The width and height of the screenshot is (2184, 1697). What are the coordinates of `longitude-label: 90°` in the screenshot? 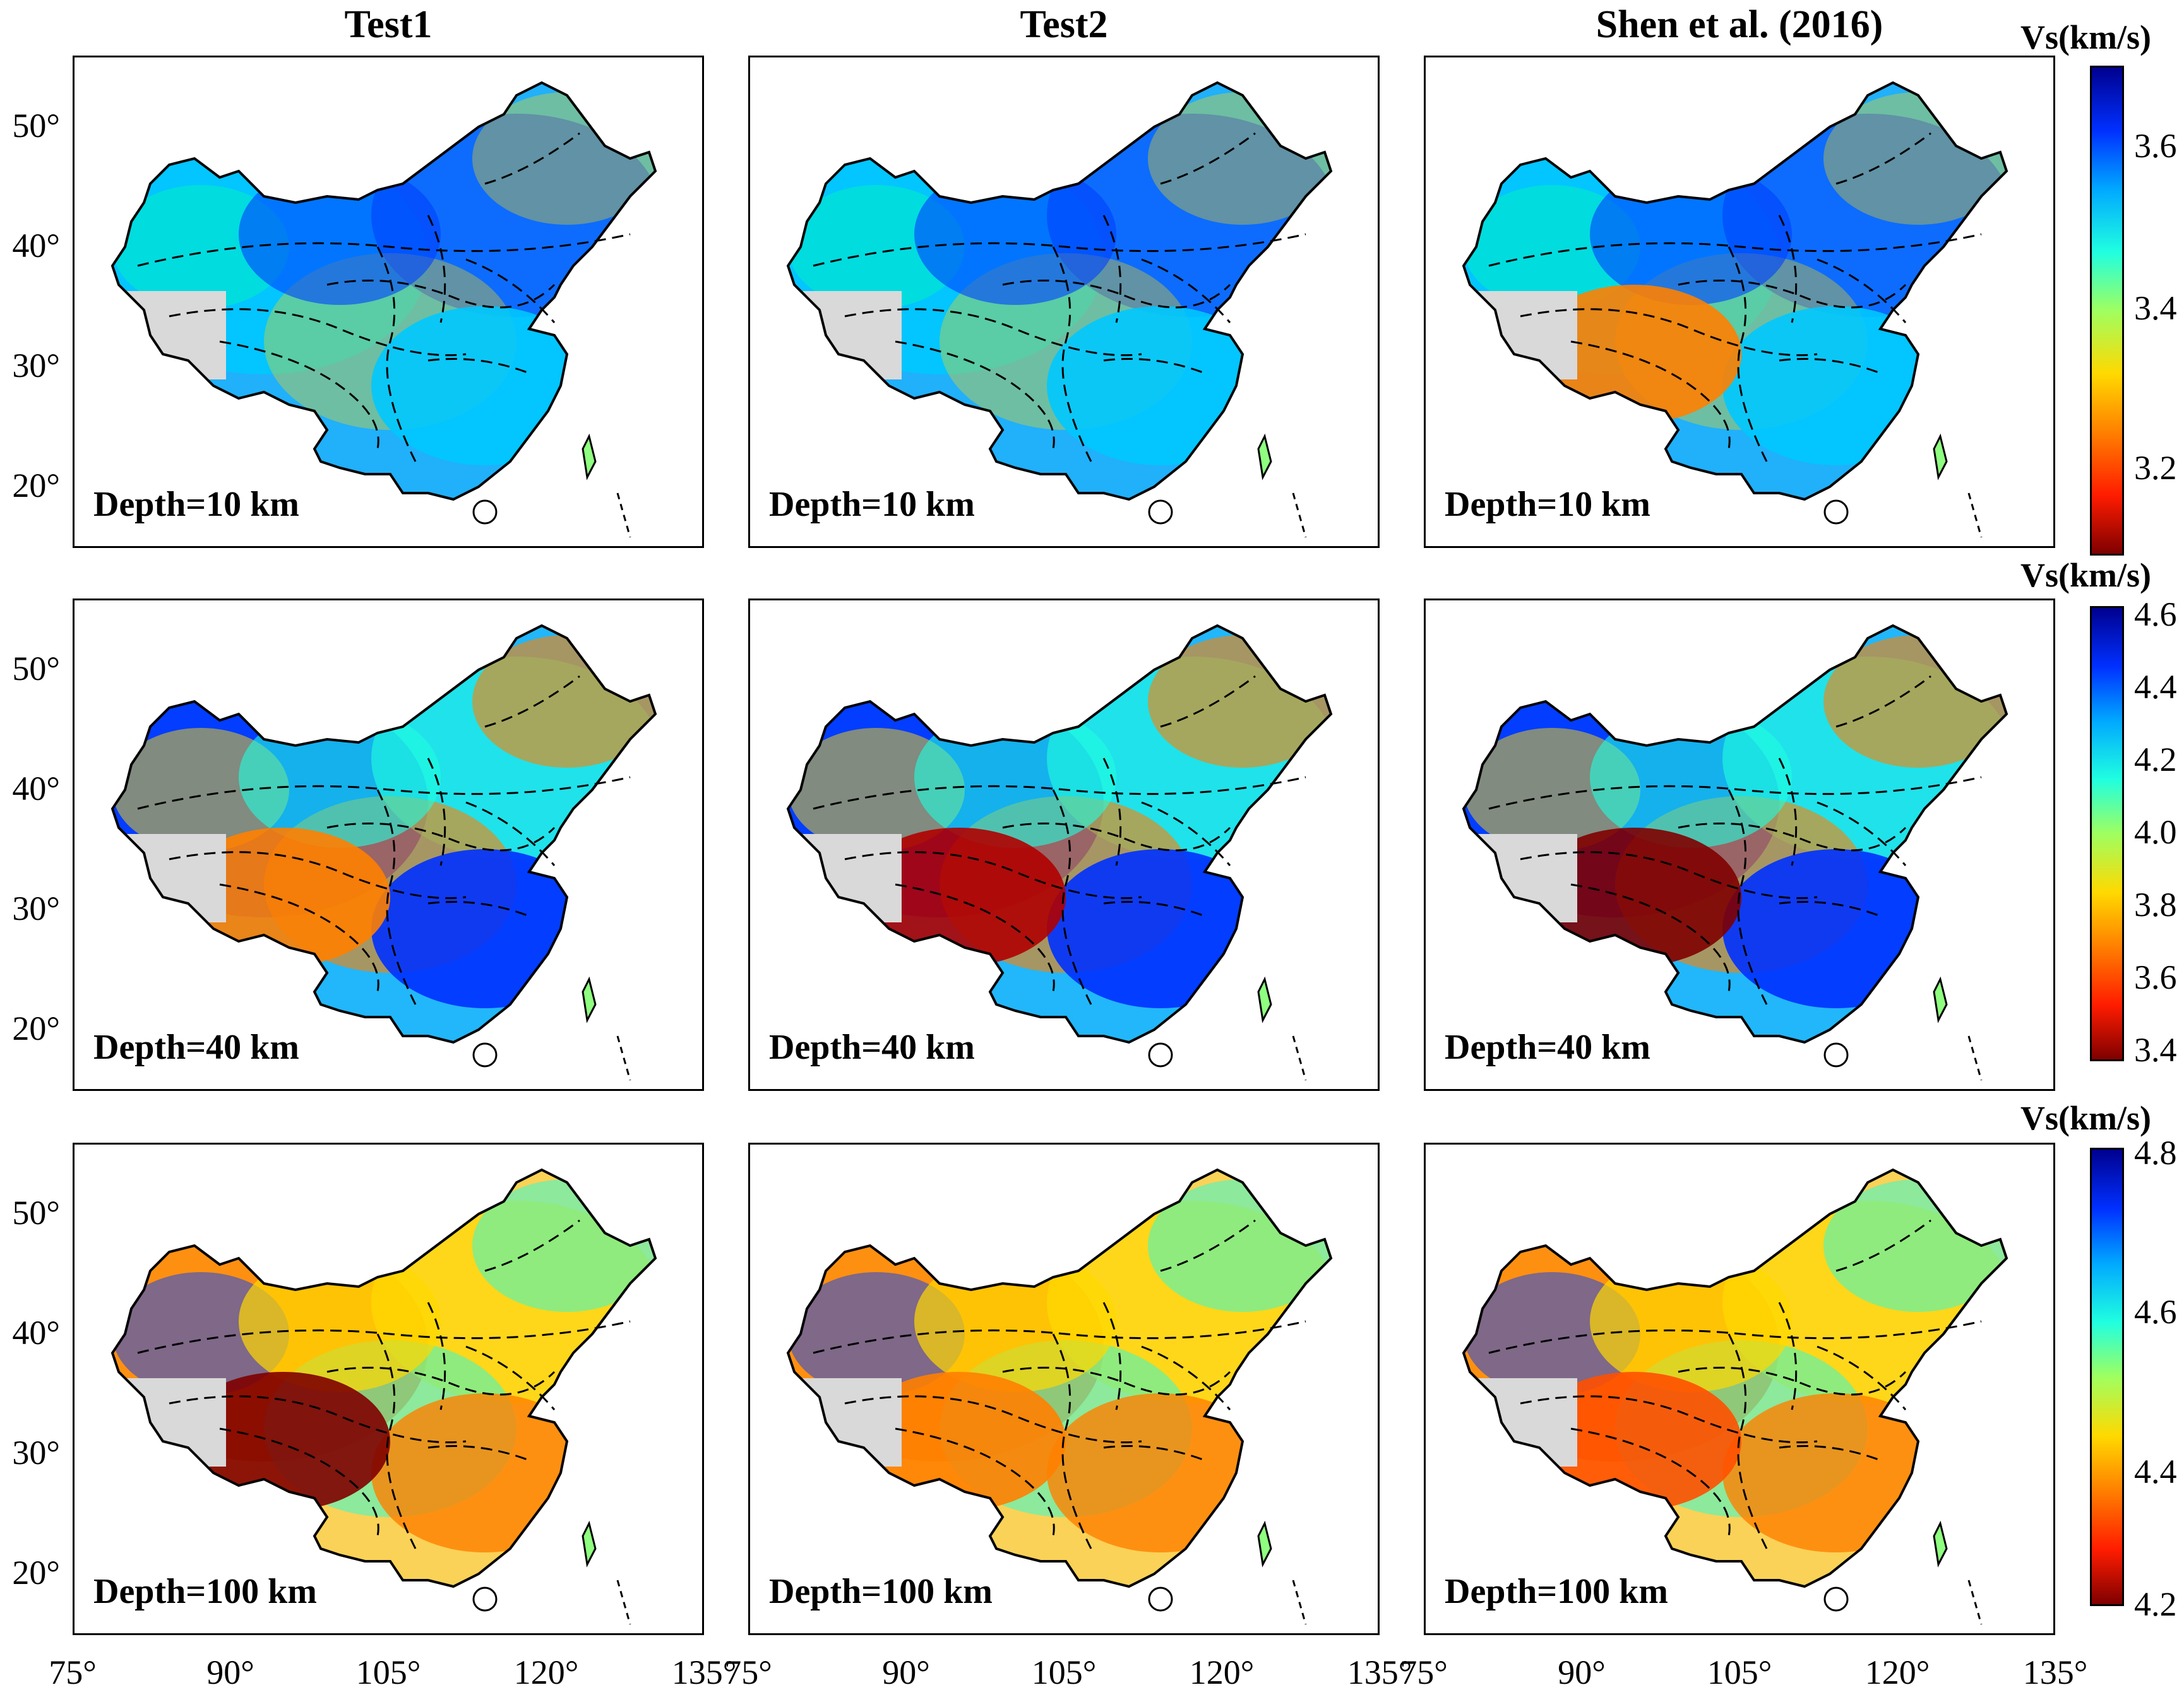 It's located at (906, 1672).